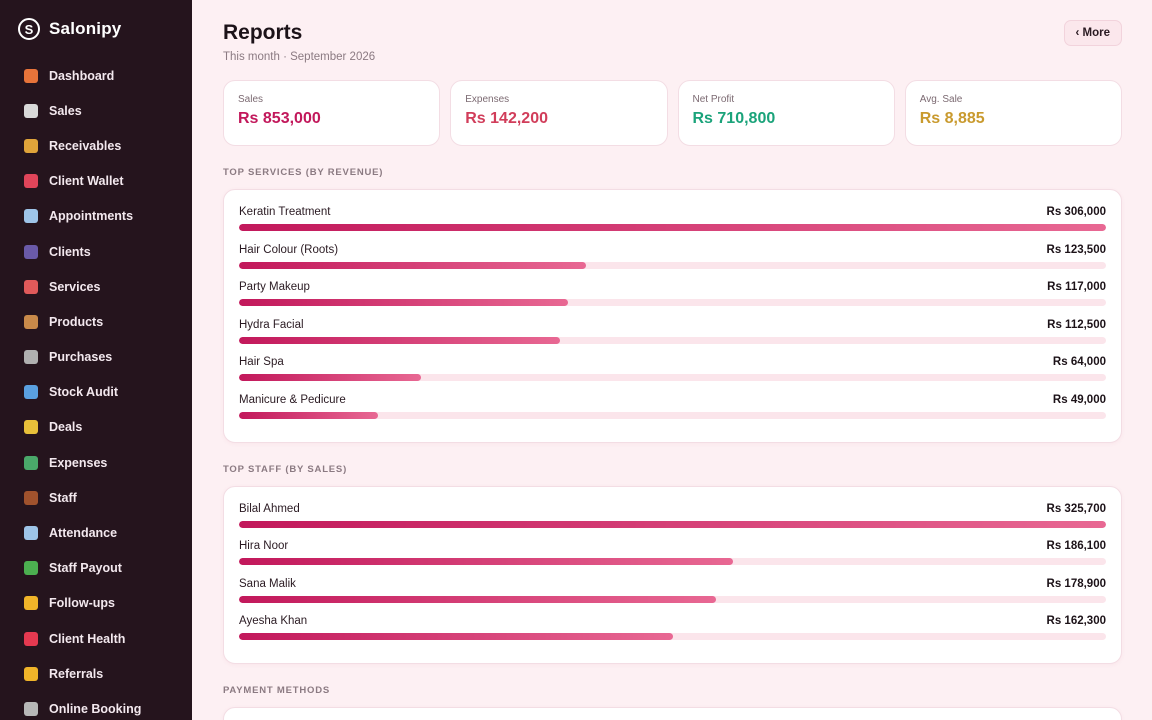  I want to click on calendar-check-icon, so click(31, 533).